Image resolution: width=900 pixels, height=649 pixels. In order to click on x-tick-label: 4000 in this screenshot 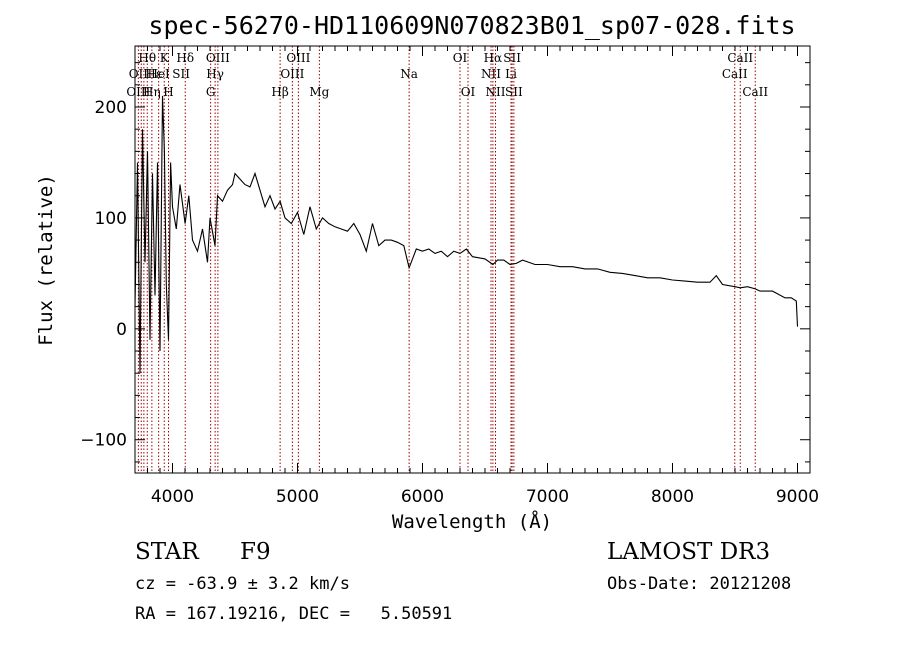, I will do `click(172, 497)`.